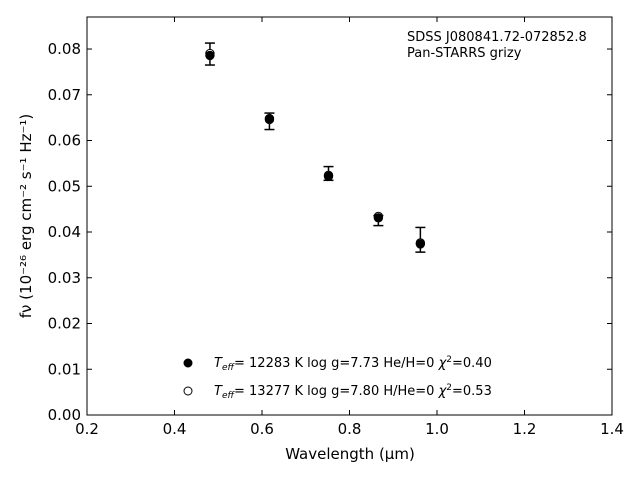 The width and height of the screenshot is (640, 480). What do you see at coordinates (64, 324) in the screenshot?
I see `y-tick-label: 0.02` at bounding box center [64, 324].